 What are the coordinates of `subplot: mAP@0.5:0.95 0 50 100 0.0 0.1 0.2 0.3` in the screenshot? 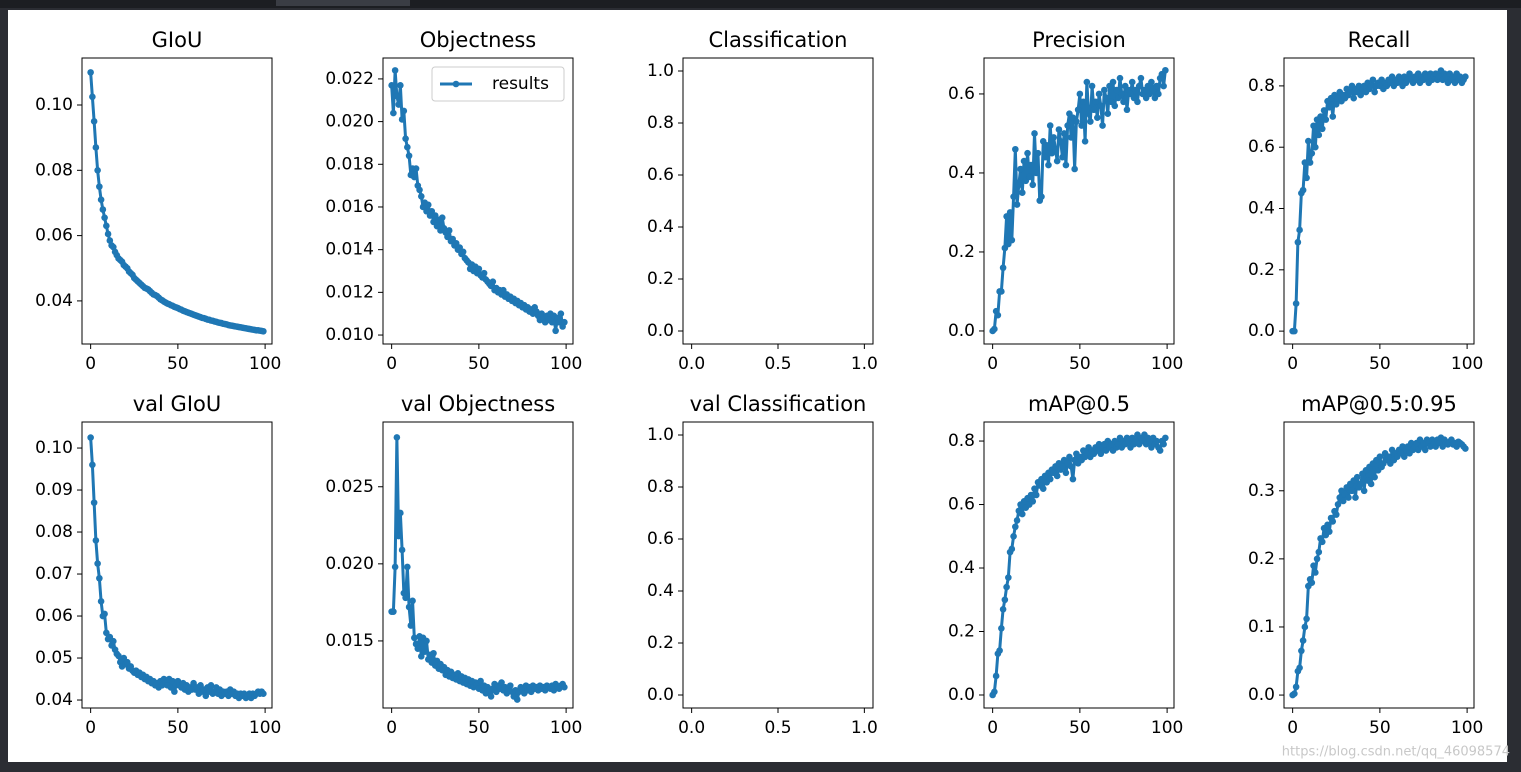 It's located at (1365, 565).